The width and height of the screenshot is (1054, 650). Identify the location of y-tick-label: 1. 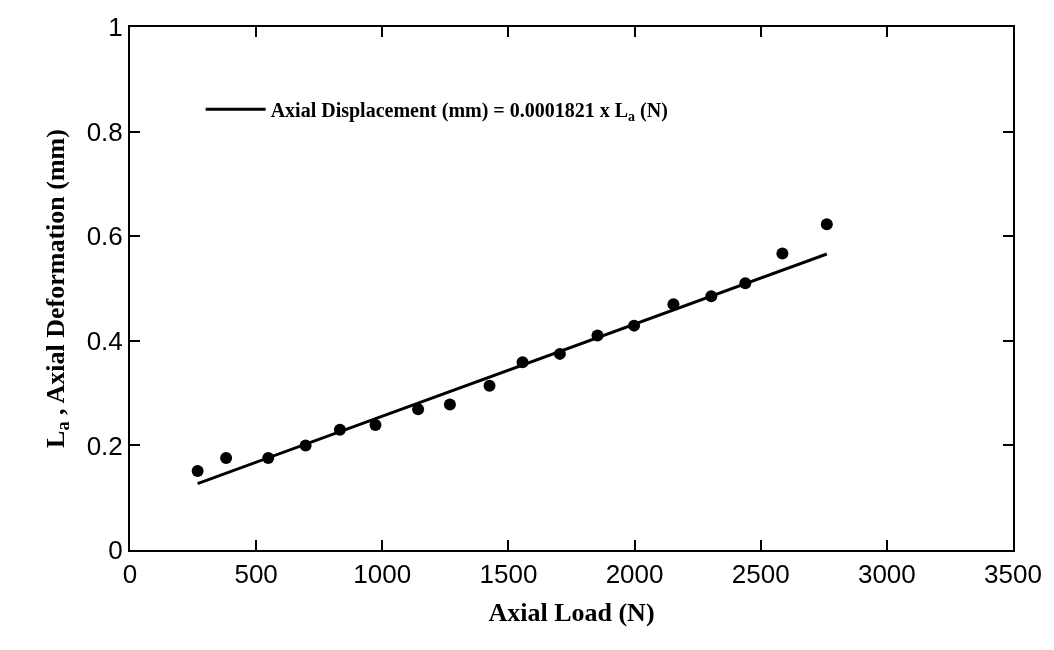
(115, 27).